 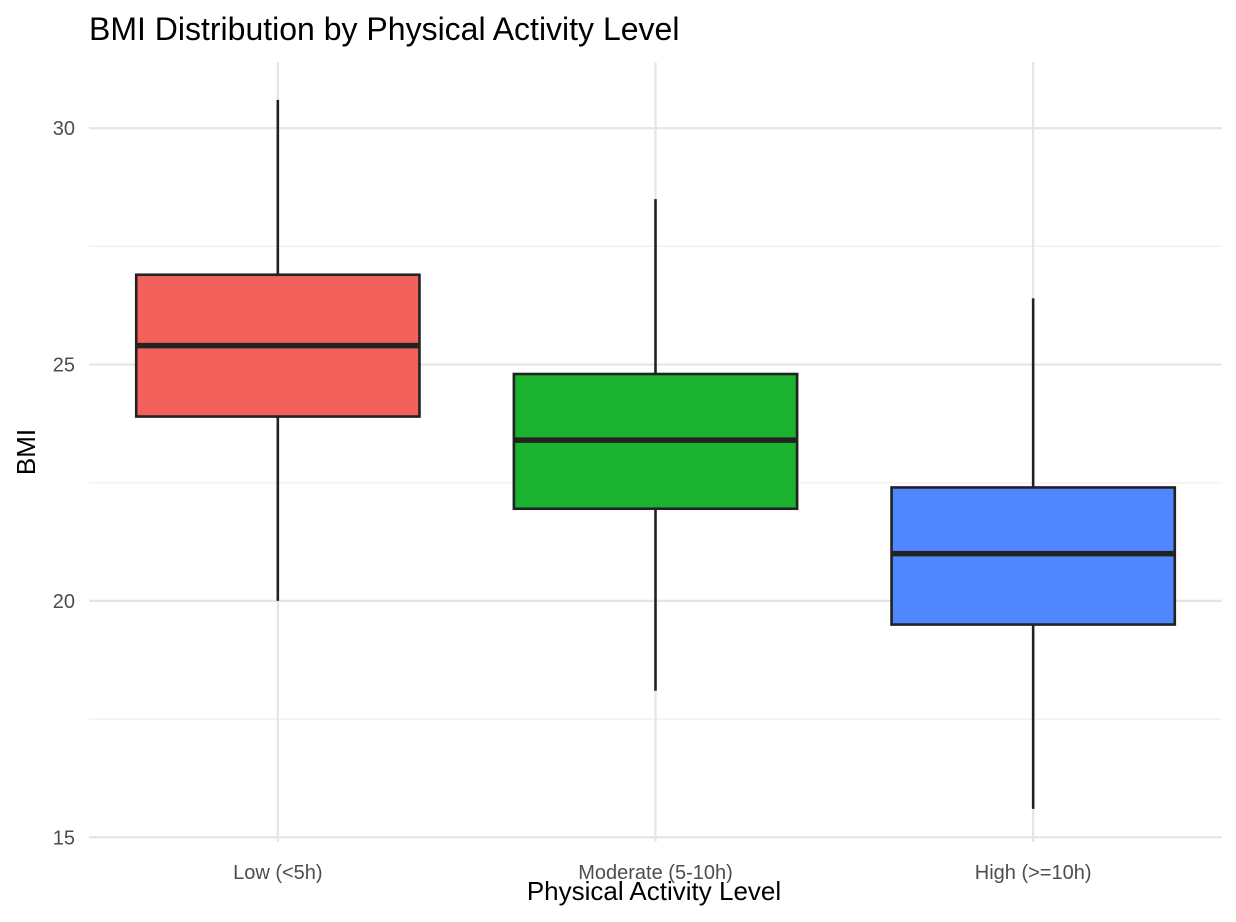 What do you see at coordinates (655, 873) in the screenshot?
I see `x-tick-label: Moderate (5-10h)` at bounding box center [655, 873].